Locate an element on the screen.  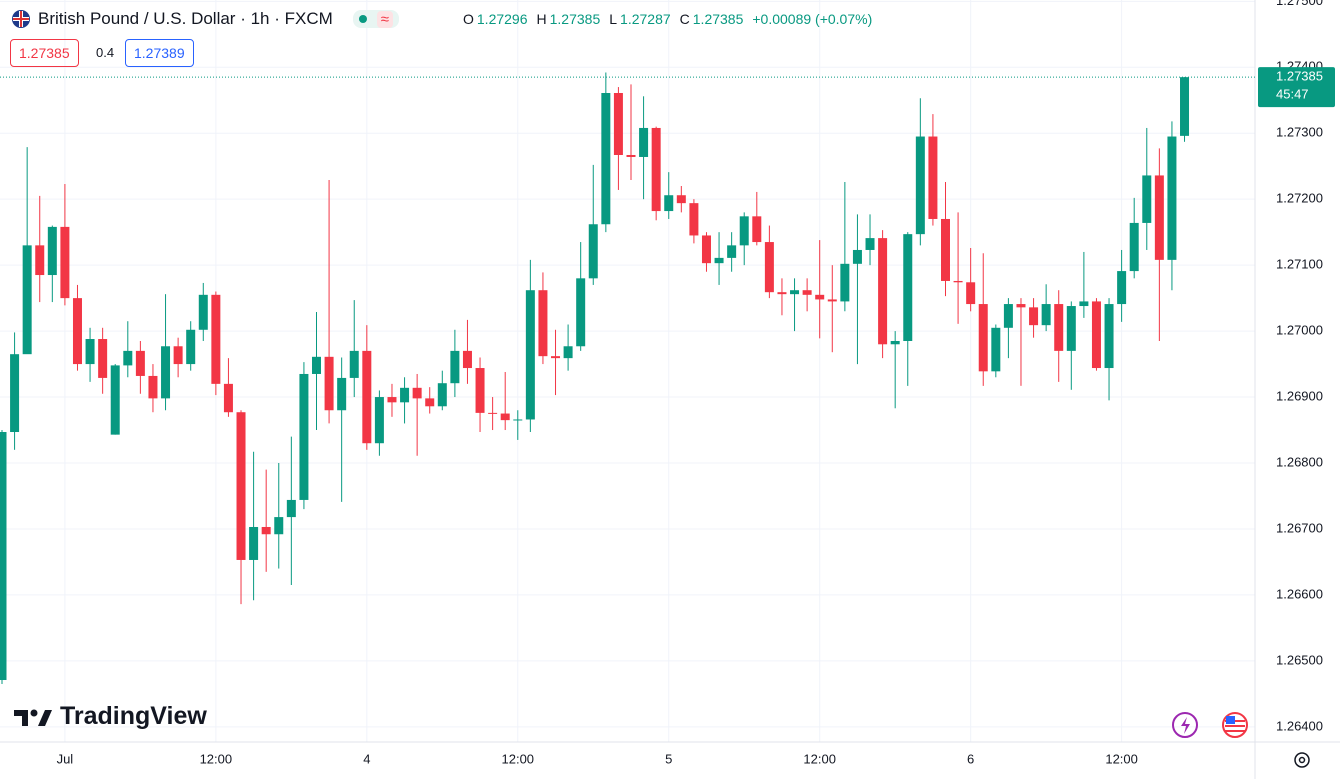
value: 1.27385 is located at coordinates (575, 19).